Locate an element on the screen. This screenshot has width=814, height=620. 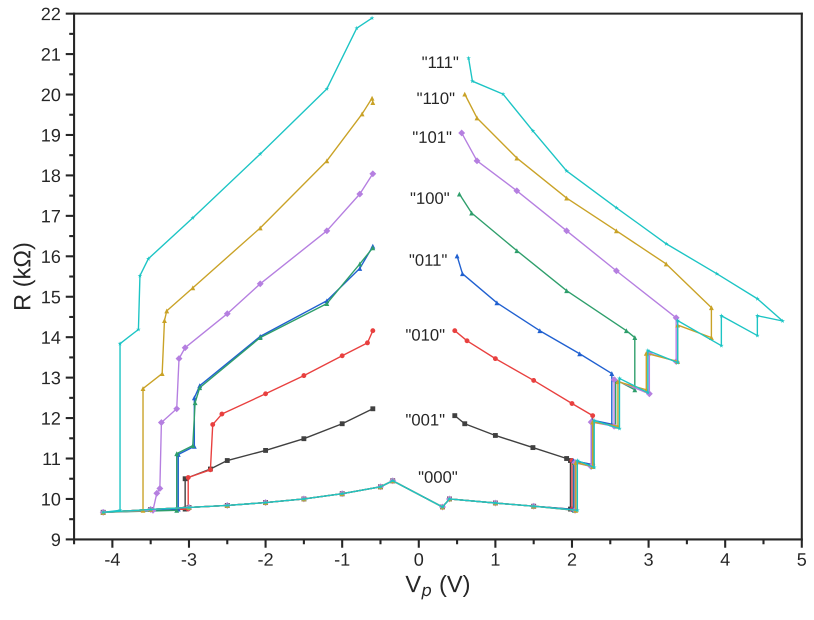
x-tick-label: -4 is located at coordinates (112, 559).